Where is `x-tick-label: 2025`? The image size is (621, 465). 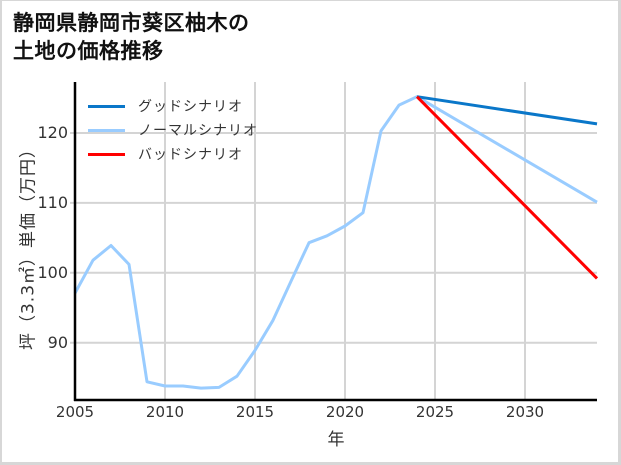
x-tick-label: 2025 is located at coordinates (435, 412).